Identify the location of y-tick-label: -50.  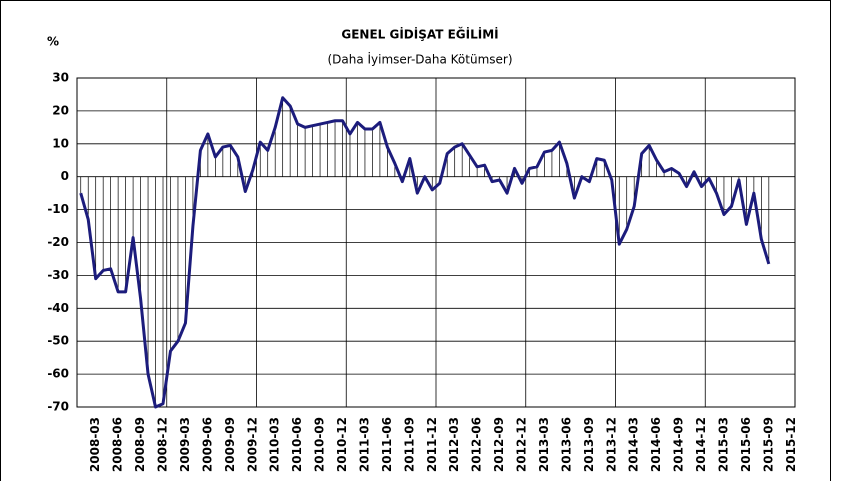
(58, 341).